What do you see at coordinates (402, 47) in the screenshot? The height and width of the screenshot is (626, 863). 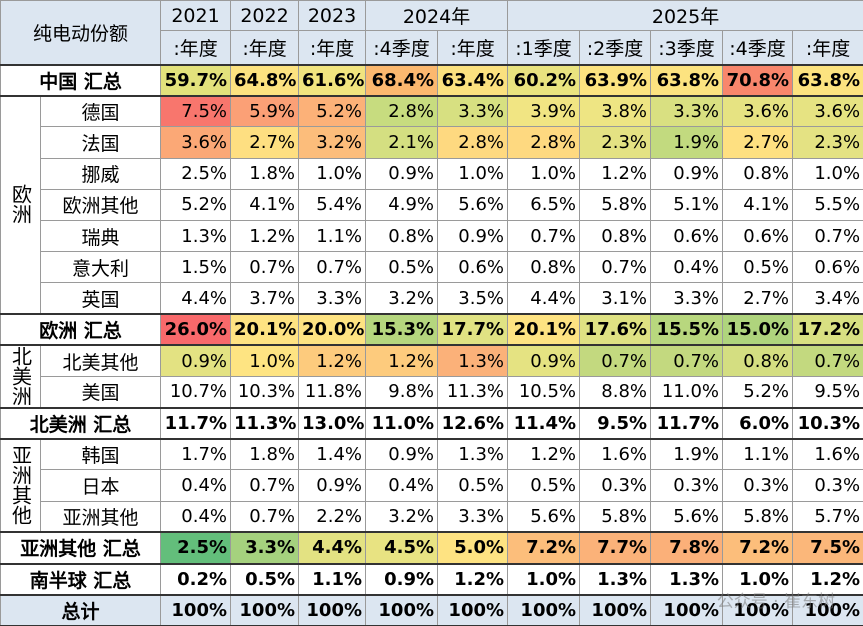 I see `sub-header: :4季度` at bounding box center [402, 47].